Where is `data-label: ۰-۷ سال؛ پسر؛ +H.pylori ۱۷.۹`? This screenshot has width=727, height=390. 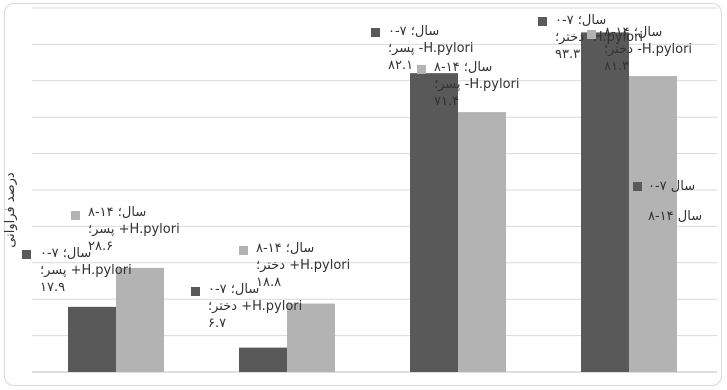 data-label: ۰-۷ سال؛ پسر؛ +H.pylori ۱۷.۹ is located at coordinates (86, 270).